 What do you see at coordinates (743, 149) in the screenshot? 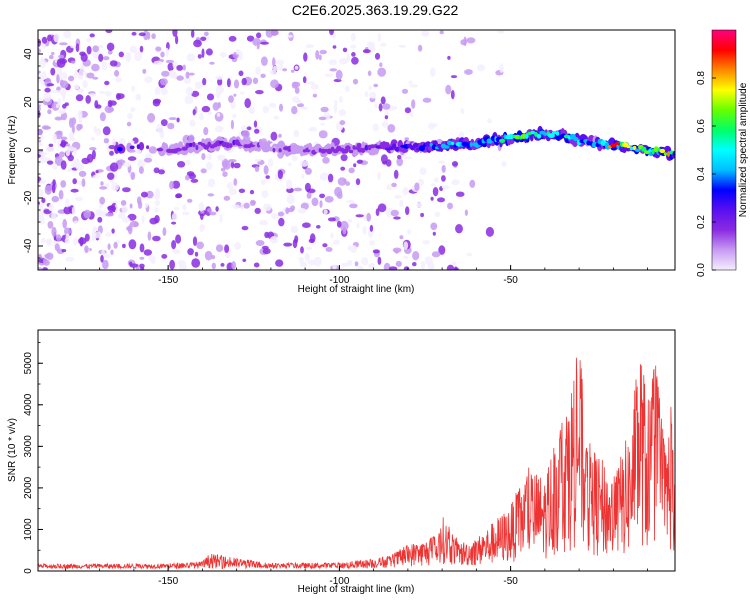
I see `colorbar-label: Normalized spectral amplitude` at bounding box center [743, 149].